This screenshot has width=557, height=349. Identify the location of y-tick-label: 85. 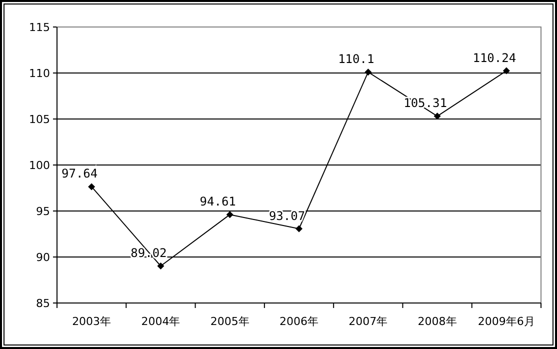
(43, 303).